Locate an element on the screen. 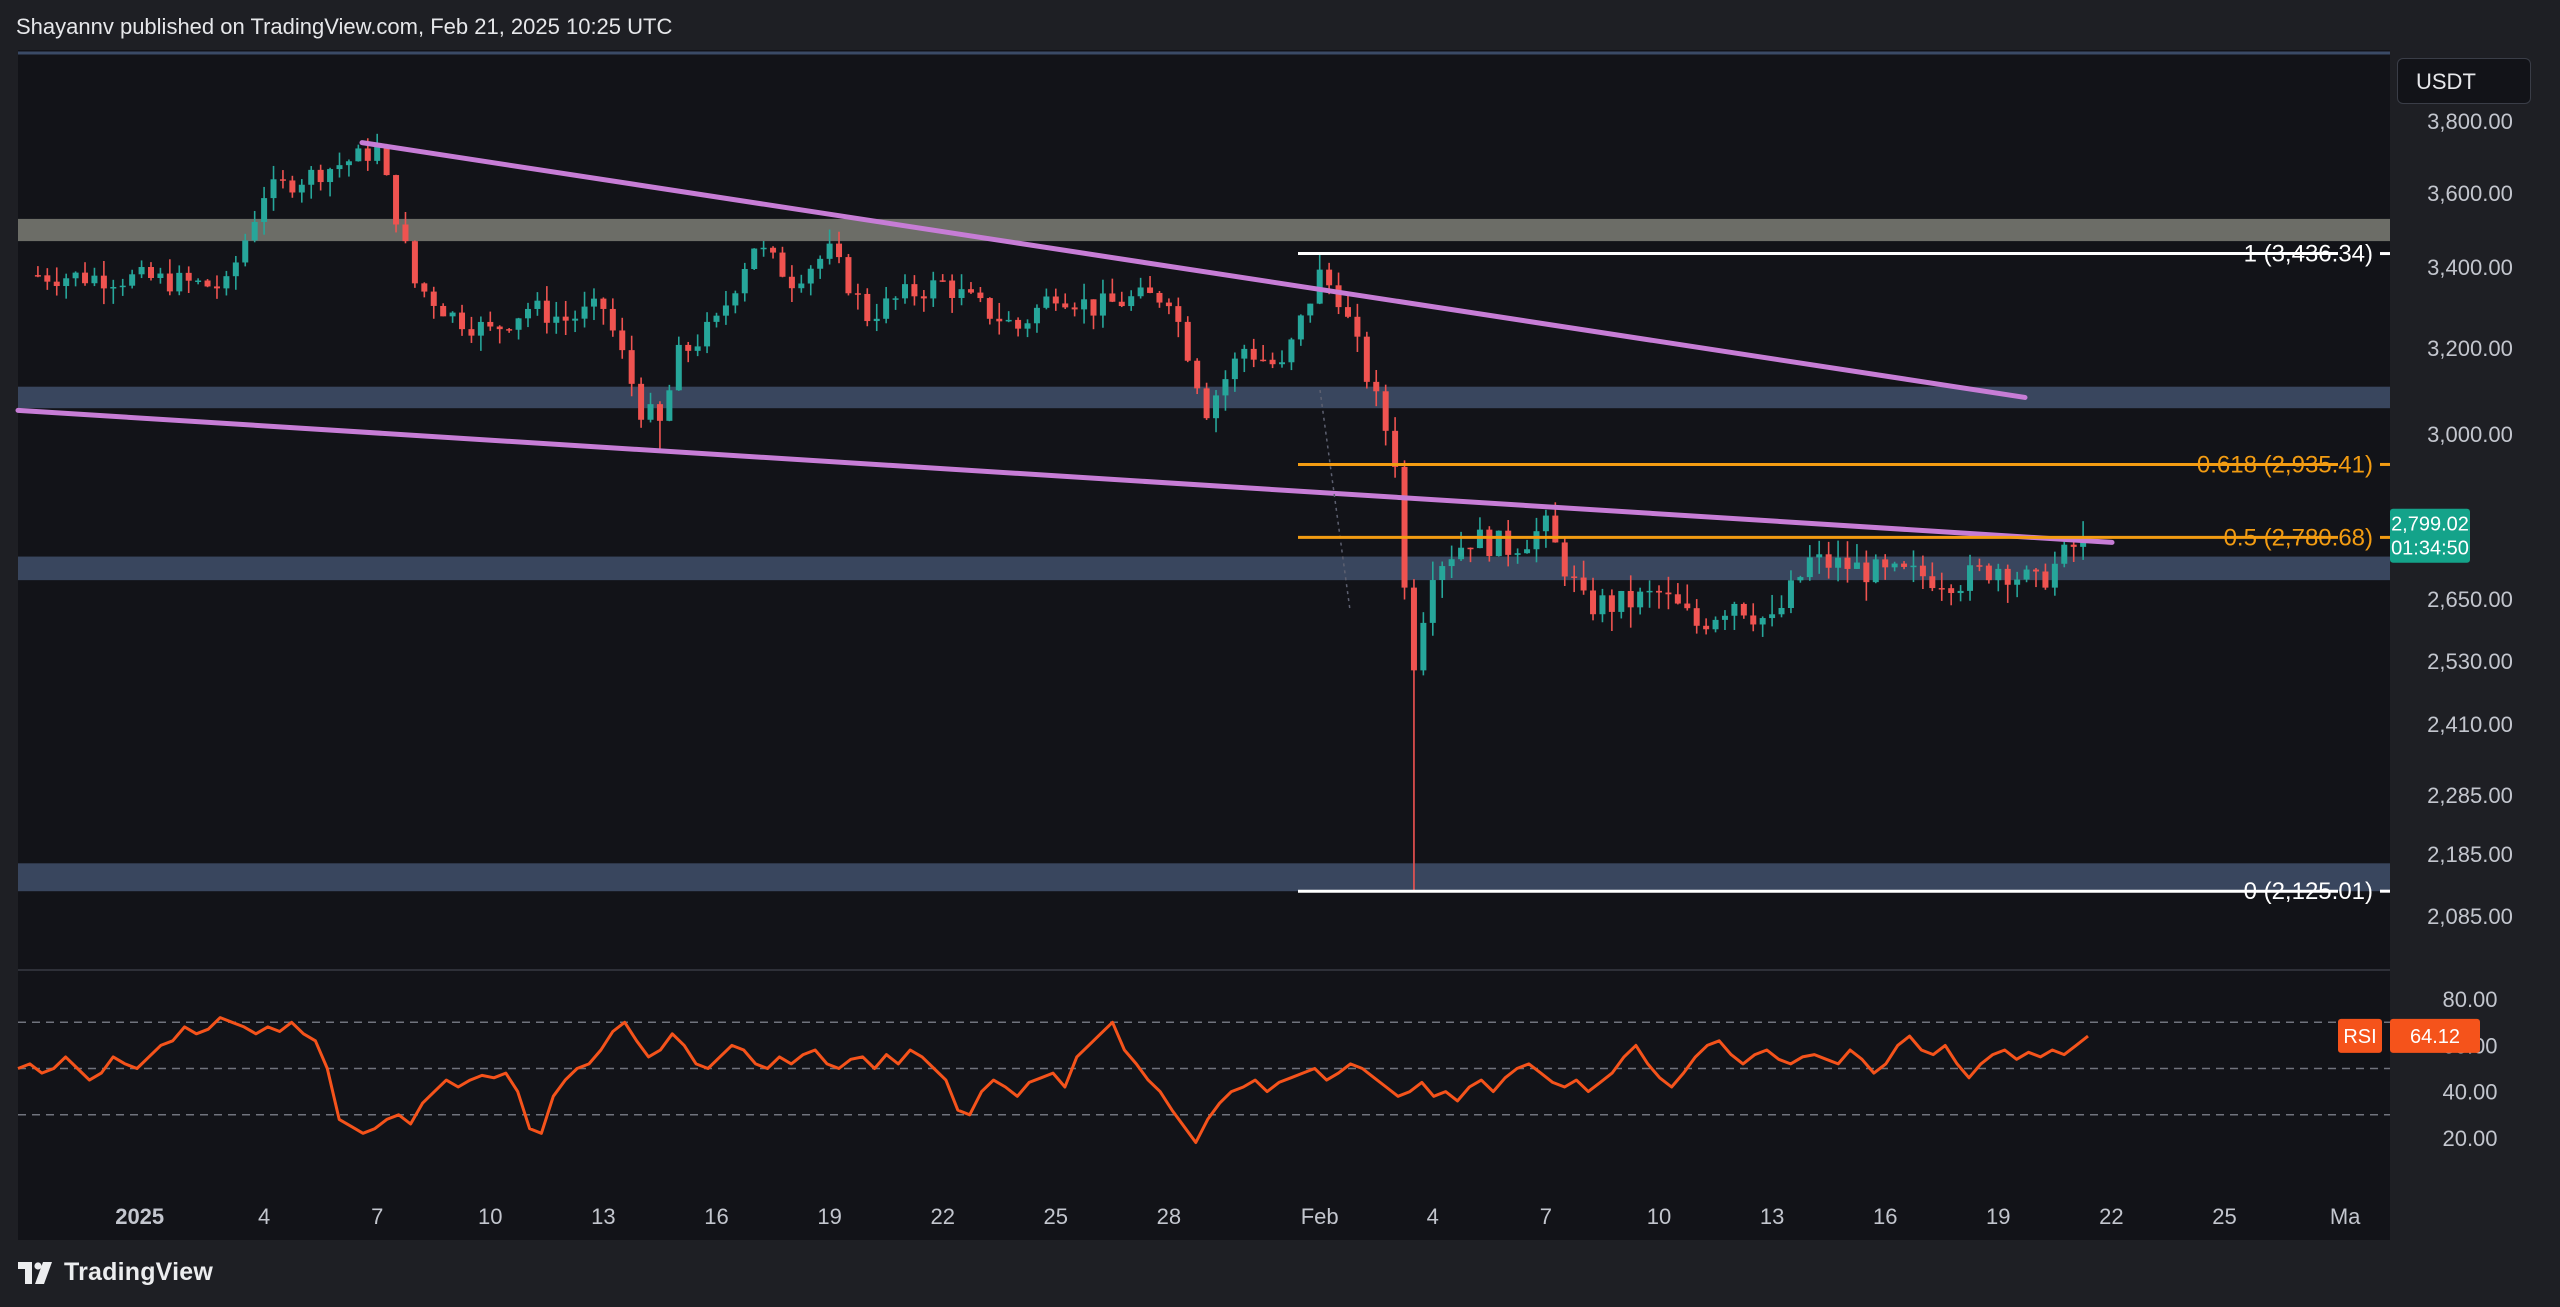  rsi-name-label: RSI is located at coordinates (2359, 1037).